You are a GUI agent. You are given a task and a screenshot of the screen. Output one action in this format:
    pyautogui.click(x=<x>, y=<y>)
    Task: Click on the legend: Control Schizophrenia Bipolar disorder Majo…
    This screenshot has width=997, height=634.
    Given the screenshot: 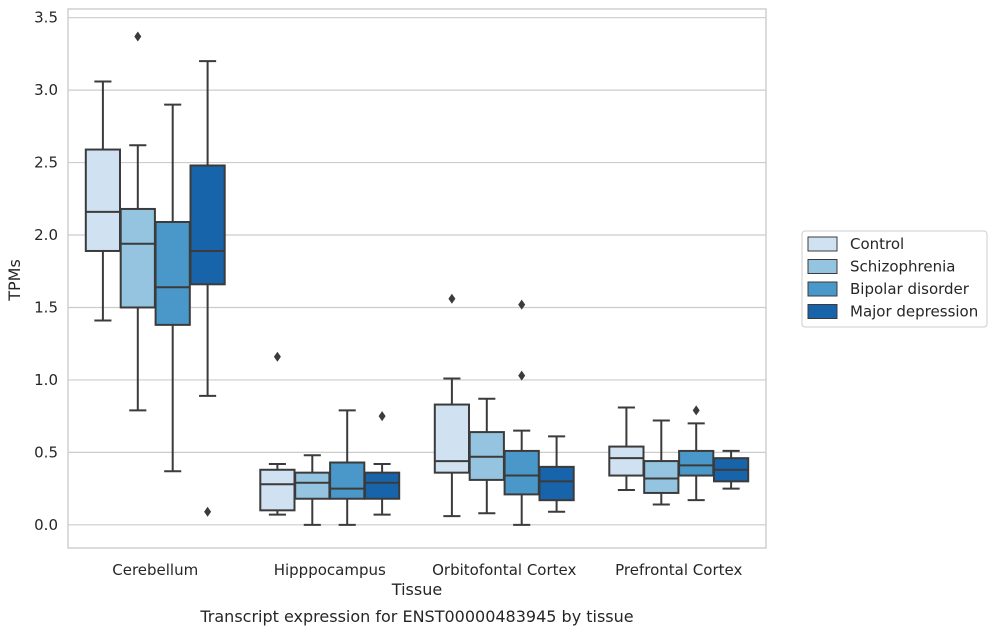 What is the action you would take?
    pyautogui.click(x=894, y=279)
    